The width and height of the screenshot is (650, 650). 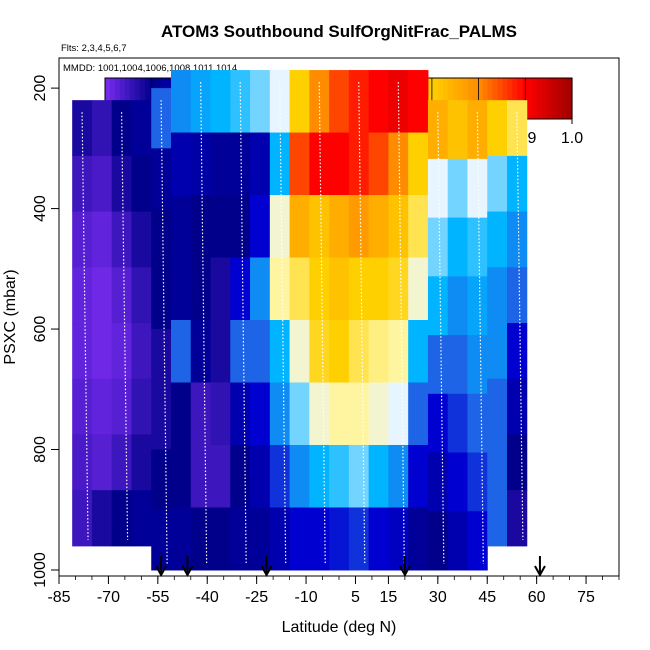 I want to click on colorbar-tick-label: 1.0, so click(x=572, y=138).